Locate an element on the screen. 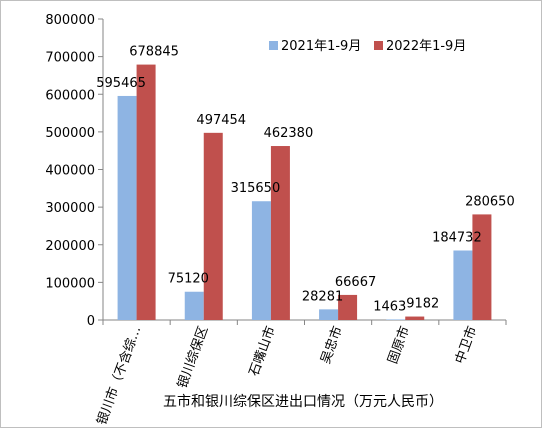 This screenshot has height=428, width=542. y-tick-label: 700000 is located at coordinates (70, 58).